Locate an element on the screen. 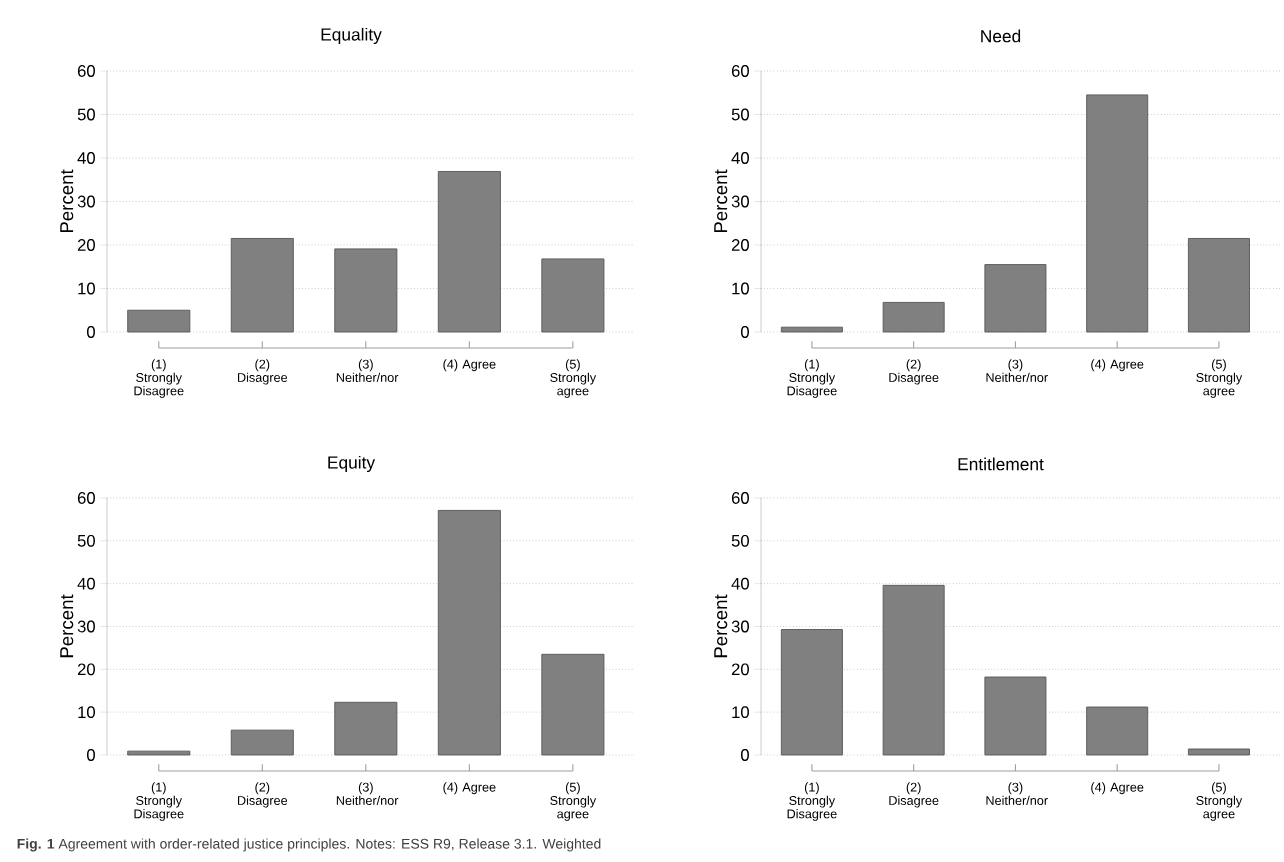 The height and width of the screenshot is (862, 1284). chart-title: Need is located at coordinates (1001, 36).